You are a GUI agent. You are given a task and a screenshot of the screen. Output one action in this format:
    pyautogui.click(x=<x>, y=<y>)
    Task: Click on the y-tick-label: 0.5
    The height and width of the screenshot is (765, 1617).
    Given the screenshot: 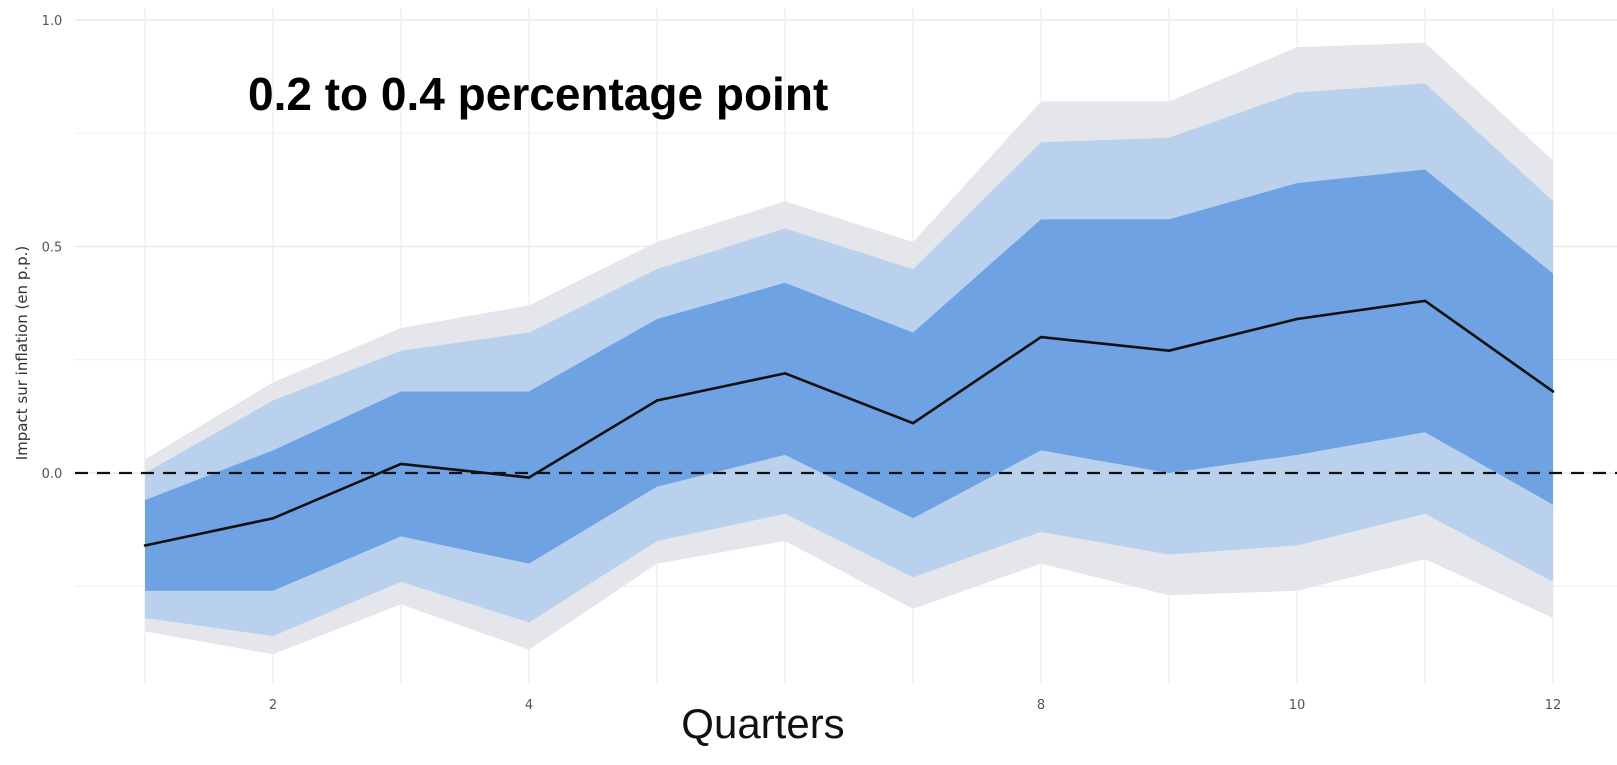 What is the action you would take?
    pyautogui.click(x=52, y=248)
    